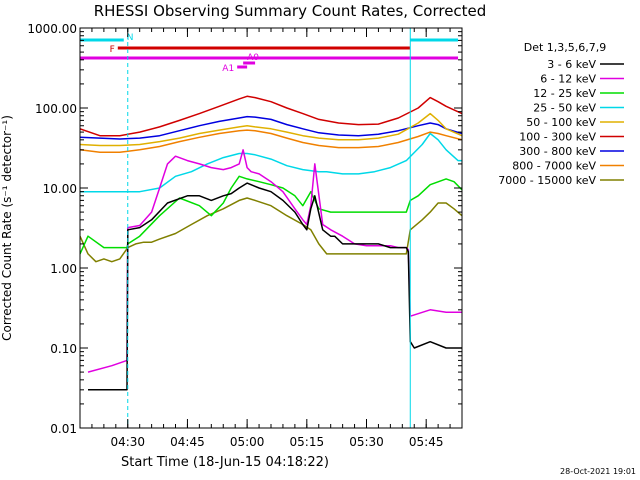 This screenshot has height=480, width=640. What do you see at coordinates (112, 50) in the screenshot?
I see `state-bar-label-2: F` at bounding box center [112, 50].